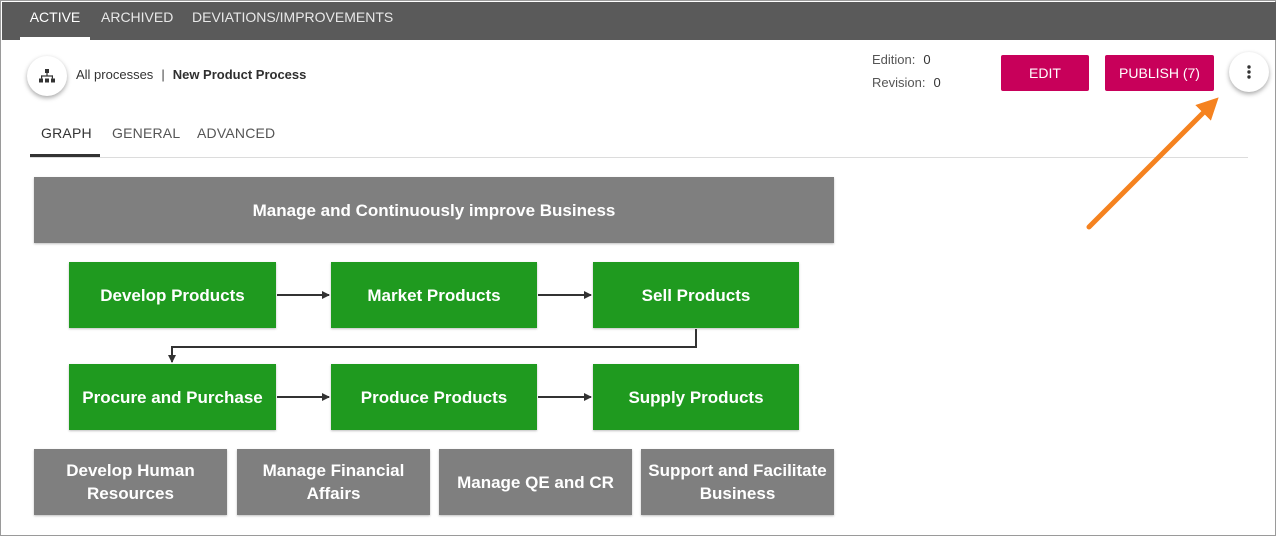 This screenshot has width=1276, height=536. Describe the element at coordinates (696, 397) in the screenshot. I see `process-supply-products: Supply Products` at that location.